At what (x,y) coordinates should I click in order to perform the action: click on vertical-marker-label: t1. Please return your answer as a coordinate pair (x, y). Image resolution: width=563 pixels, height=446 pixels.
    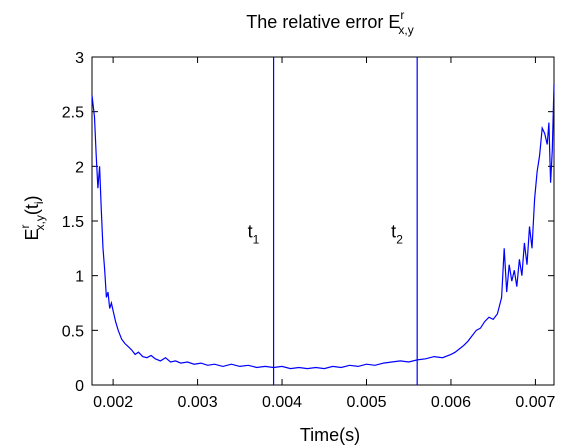
    Looking at the image, I should click on (254, 233).